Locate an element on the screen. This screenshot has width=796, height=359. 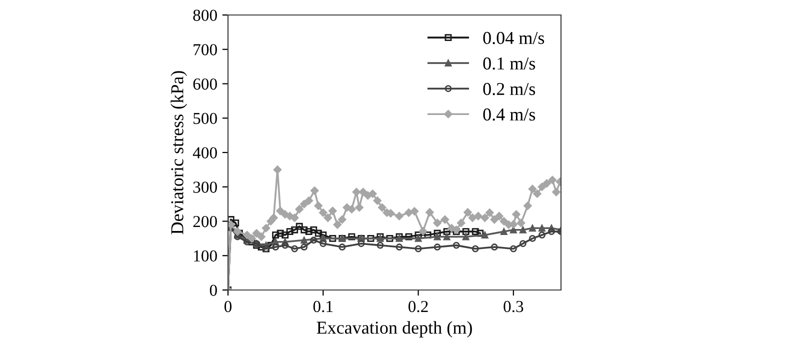
y-axis-title: Deviatoric stress (kPa) is located at coordinates (179, 152).